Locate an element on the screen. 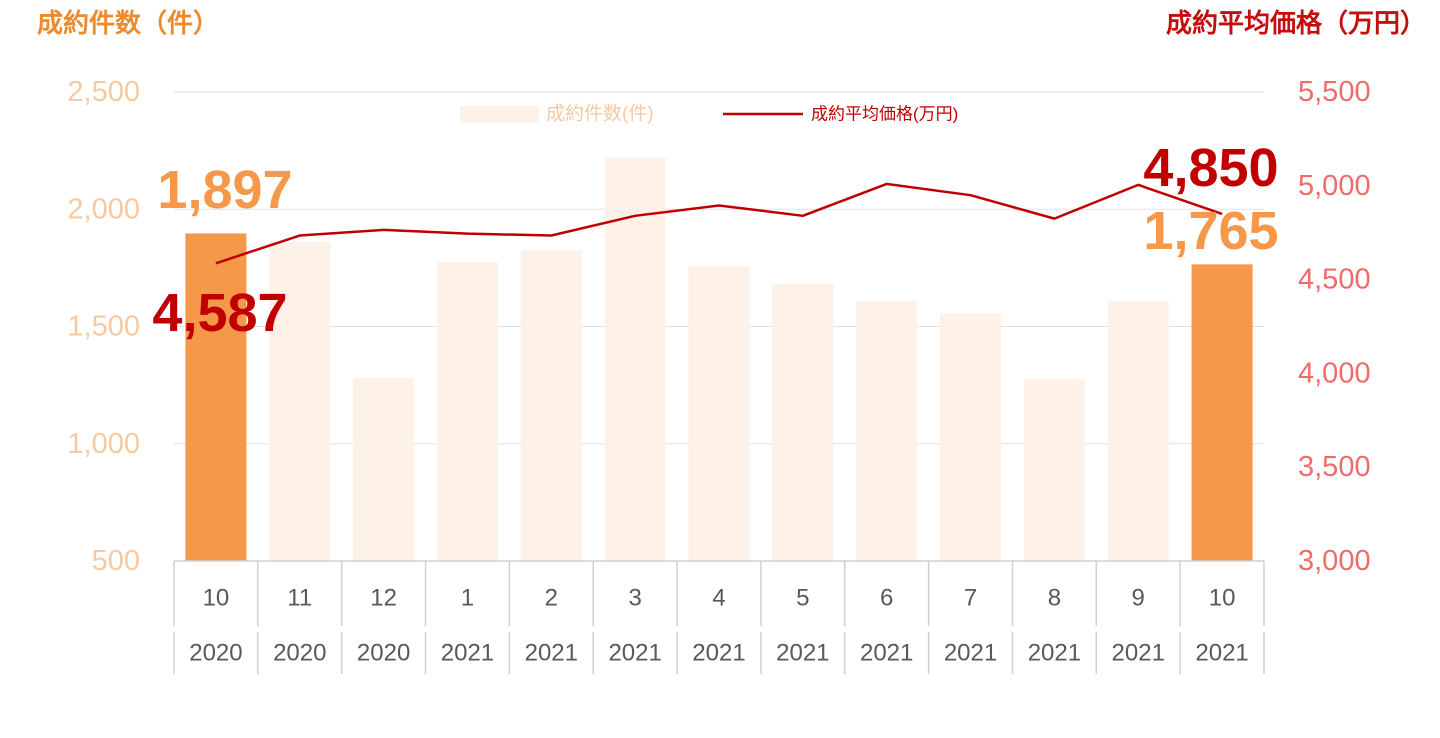 The width and height of the screenshot is (1440, 738). callout-label: 4,850 is located at coordinates (1210, 168).